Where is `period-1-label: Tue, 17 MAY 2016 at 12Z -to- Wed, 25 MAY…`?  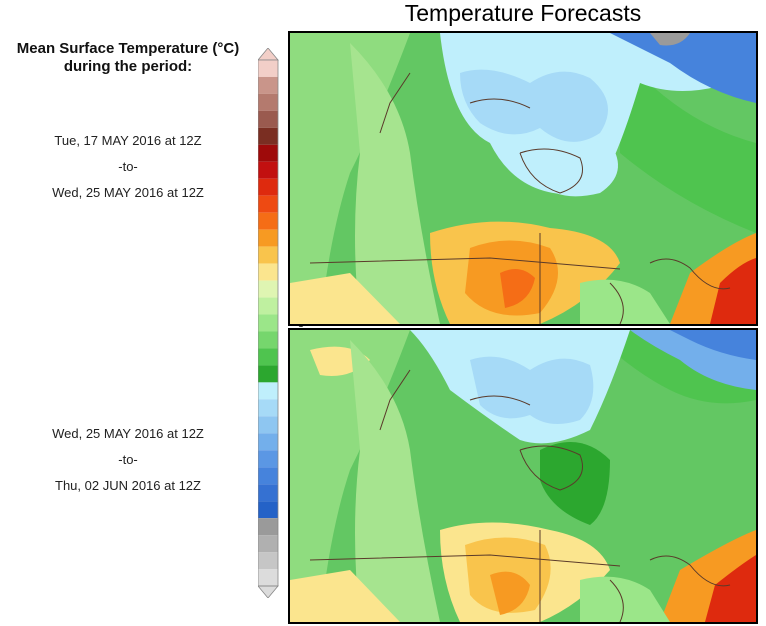 period-1-label: Tue, 17 MAY 2016 at 12Z -to- Wed, 25 MAY… is located at coordinates (128, 167).